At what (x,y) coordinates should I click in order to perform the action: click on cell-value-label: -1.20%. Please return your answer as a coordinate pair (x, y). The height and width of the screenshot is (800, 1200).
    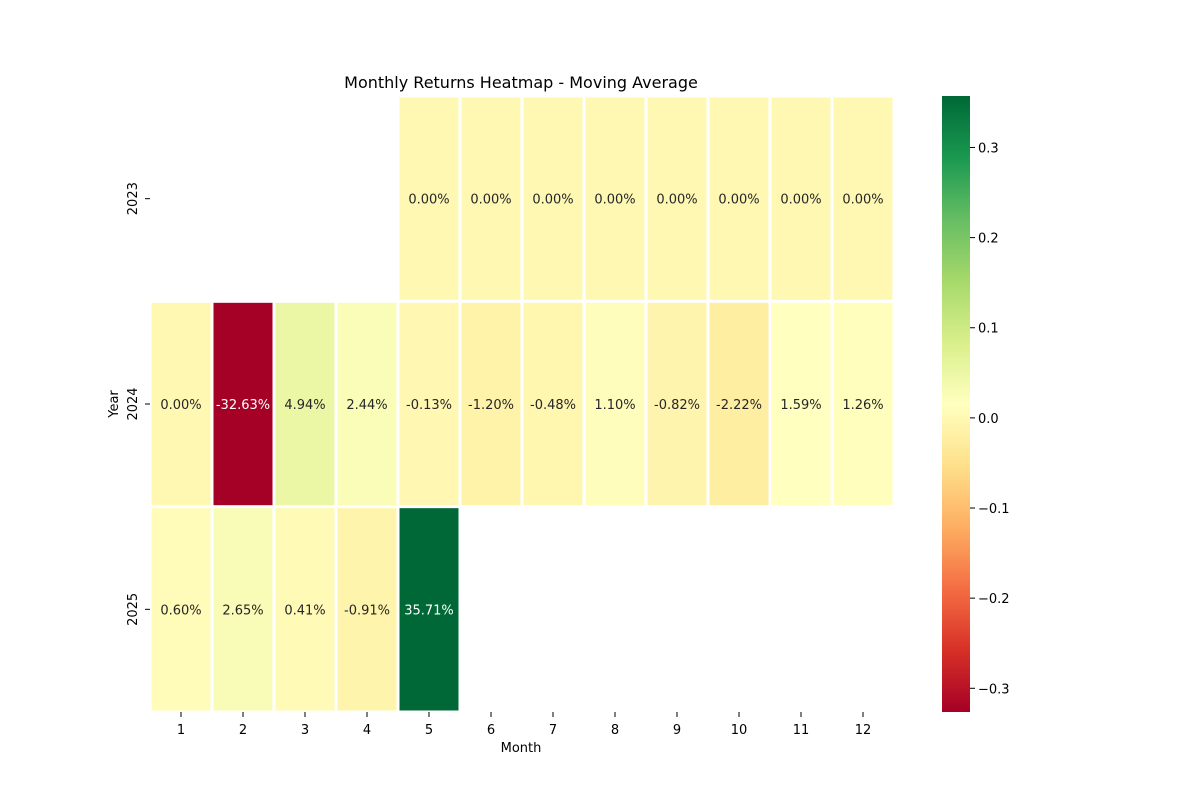
    Looking at the image, I should click on (491, 405).